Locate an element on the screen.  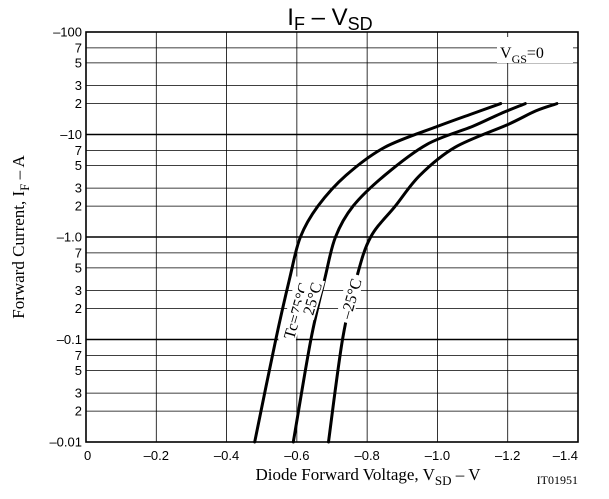
condition-background is located at coordinates (535, 50).